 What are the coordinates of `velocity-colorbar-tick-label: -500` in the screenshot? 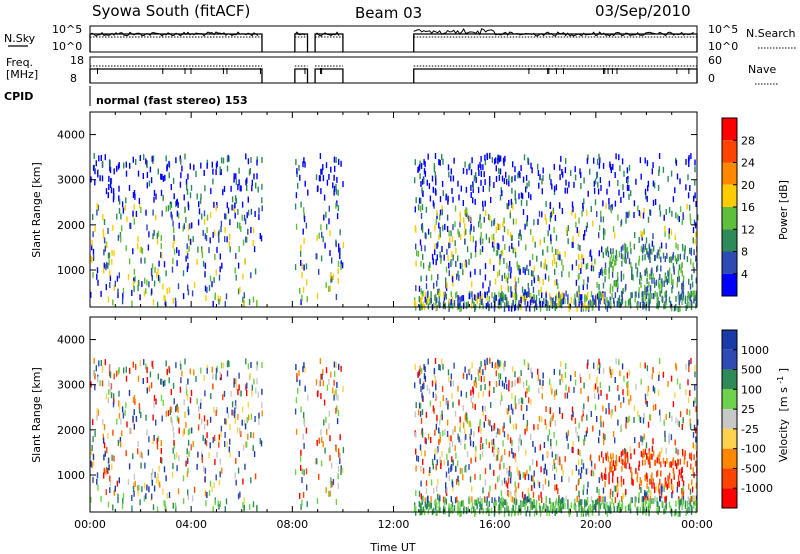 It's located at (753, 468).